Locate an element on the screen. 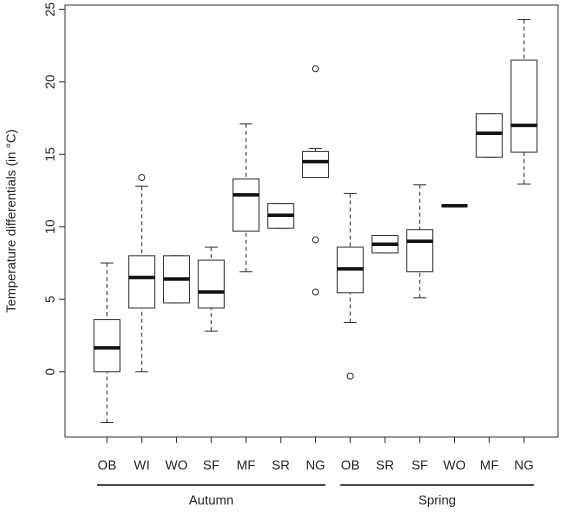  y-tick-label: 15 is located at coordinates (49, 154).